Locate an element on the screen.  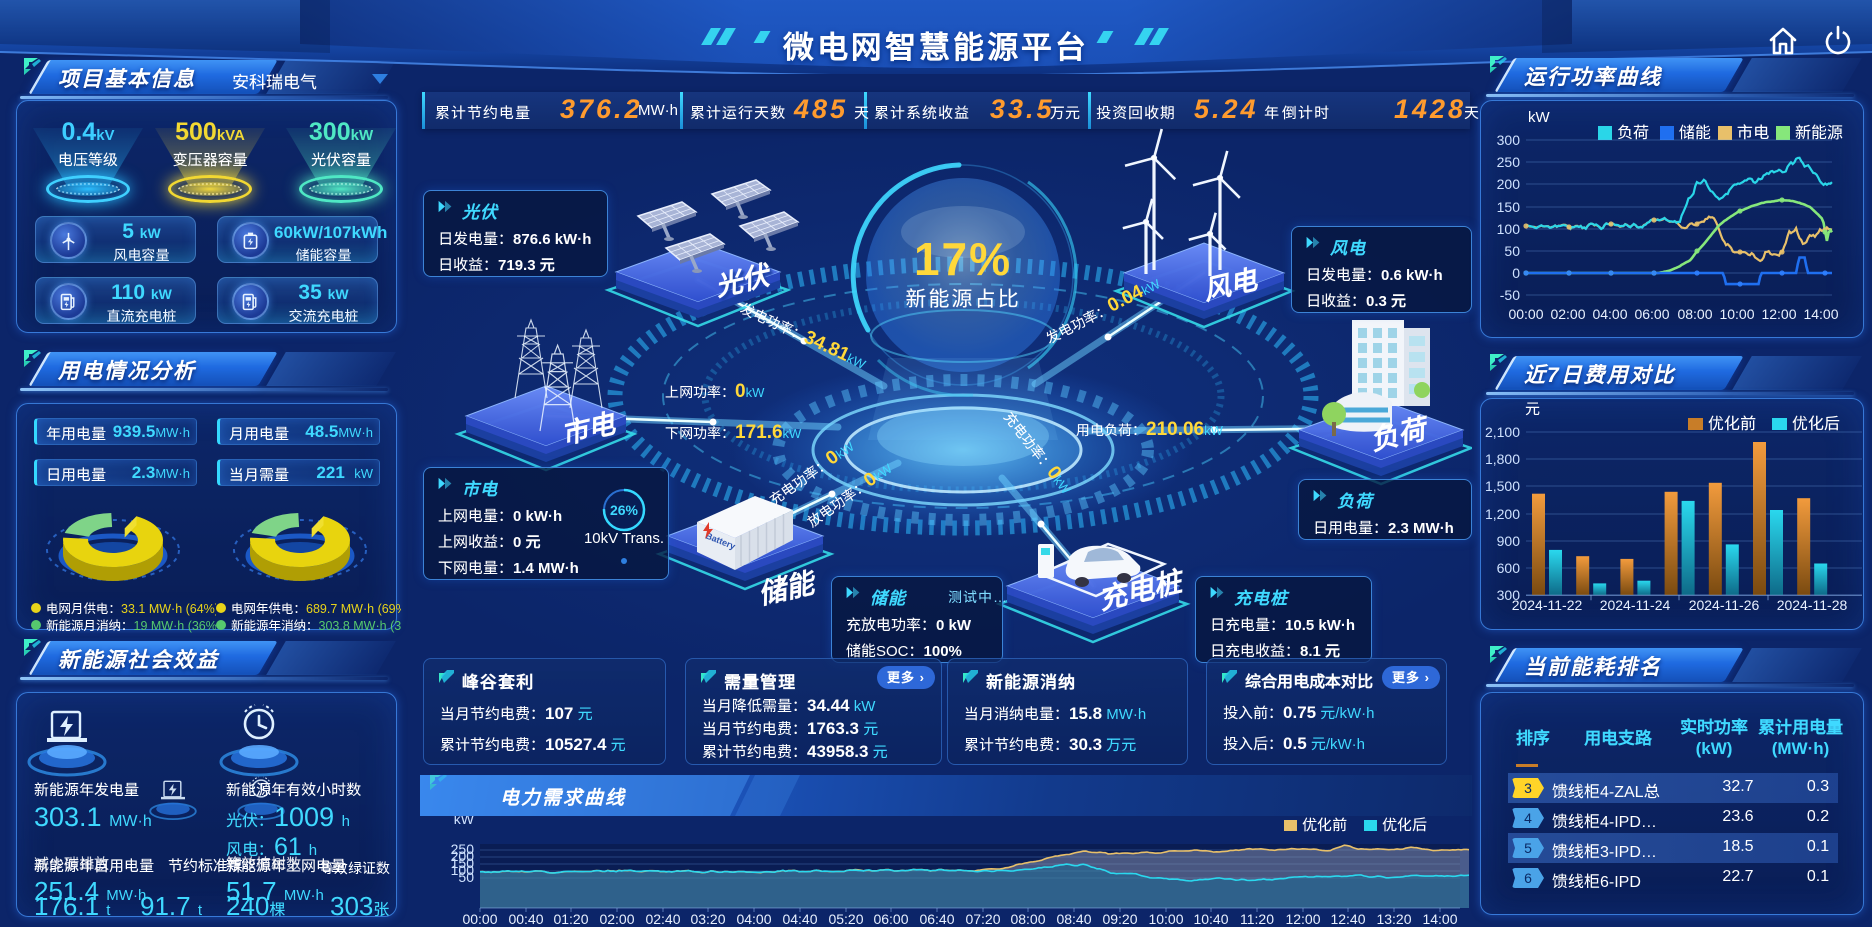
svg-text: 2024-11-24 is located at coordinates (1635, 605).